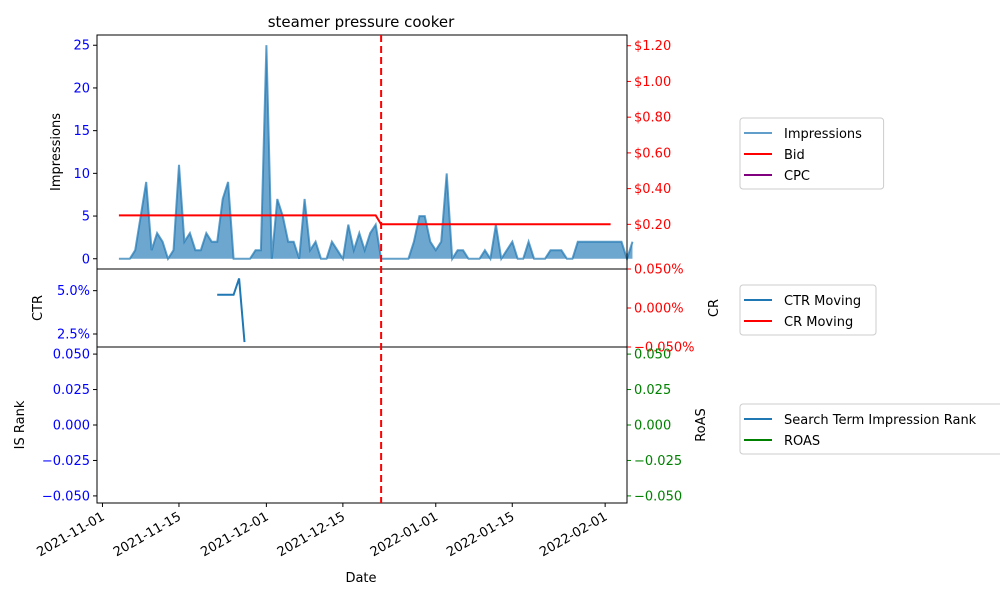 Image resolution: width=1000 pixels, height=600 pixels. I want to click on roas-y-label: RoAS, so click(701, 425).